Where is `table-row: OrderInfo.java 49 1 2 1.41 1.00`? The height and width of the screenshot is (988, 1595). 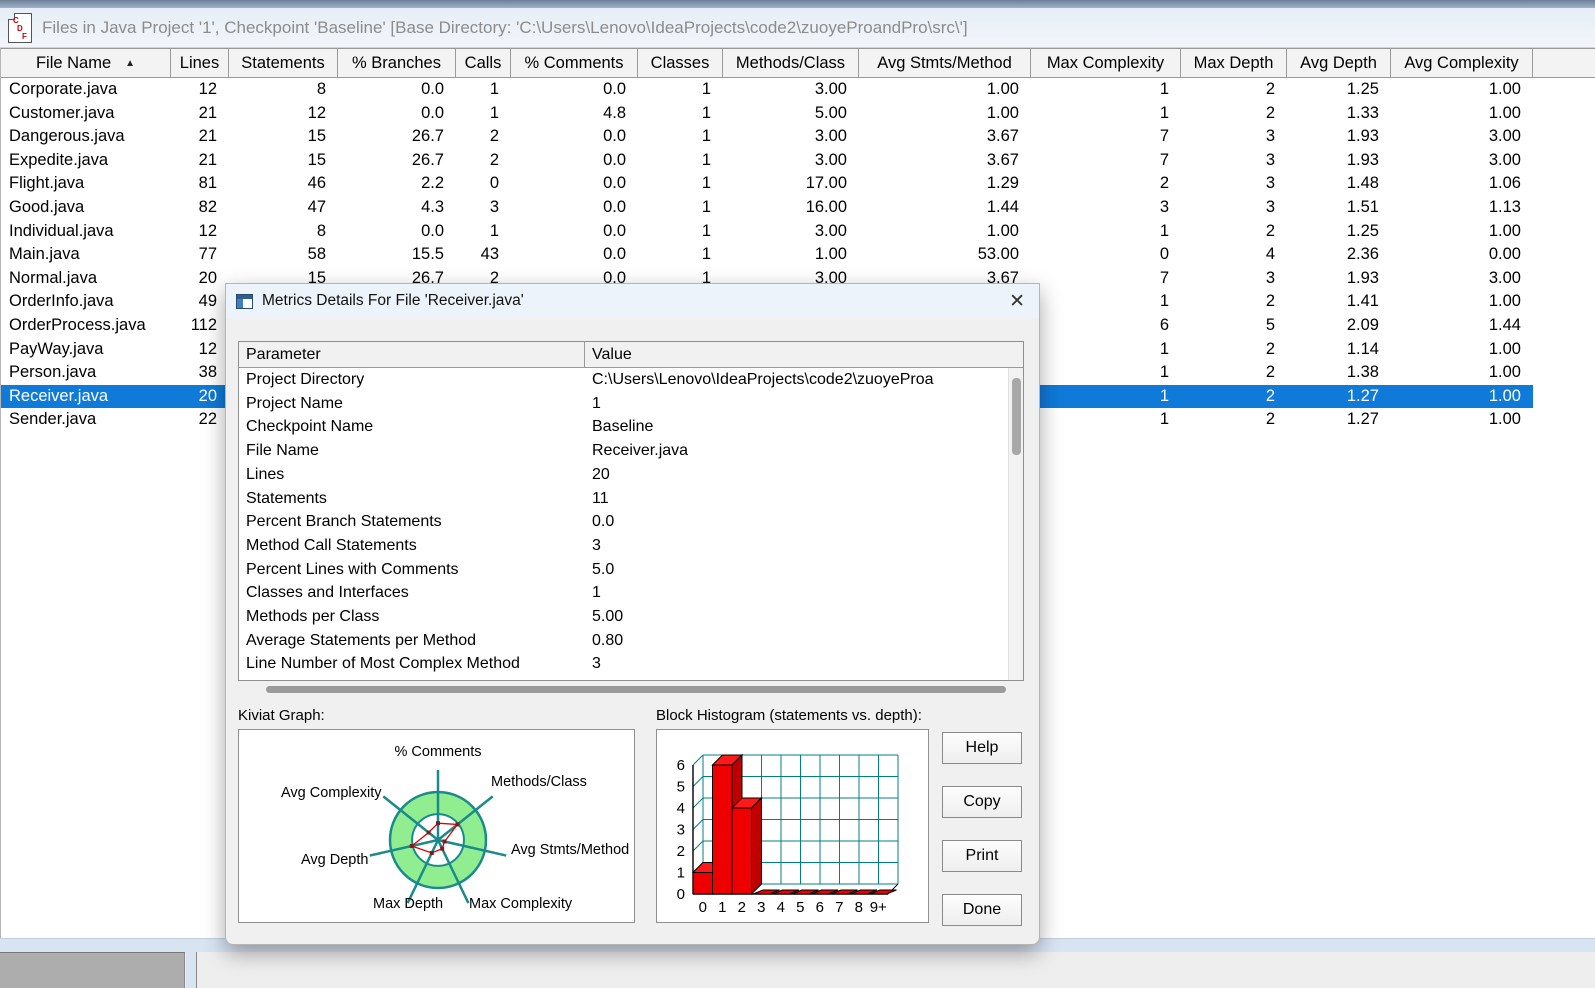 table-row: OrderInfo.java 49 1 2 1.41 1.00 is located at coordinates (767, 302).